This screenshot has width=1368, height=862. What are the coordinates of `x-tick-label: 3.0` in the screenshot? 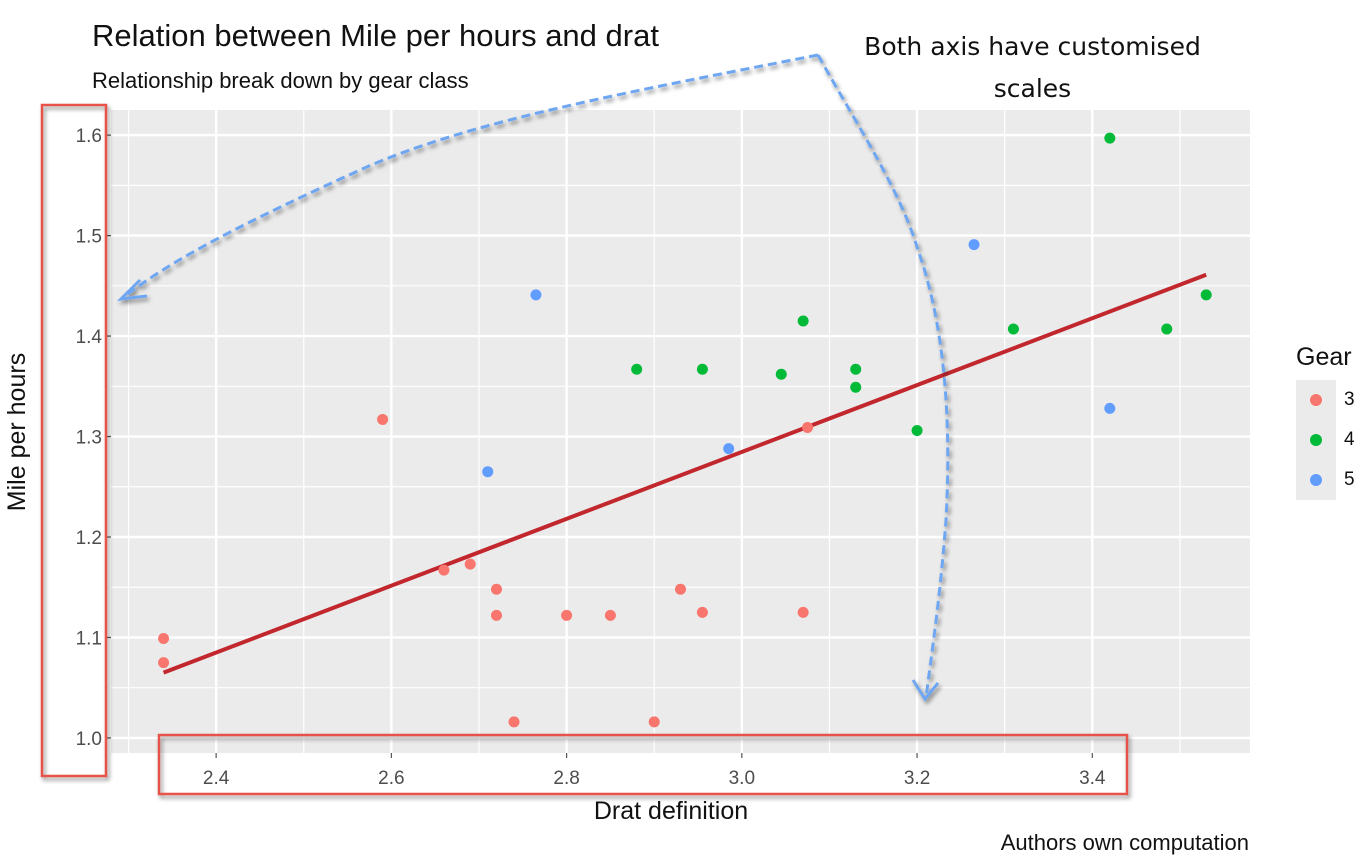 It's located at (742, 778).